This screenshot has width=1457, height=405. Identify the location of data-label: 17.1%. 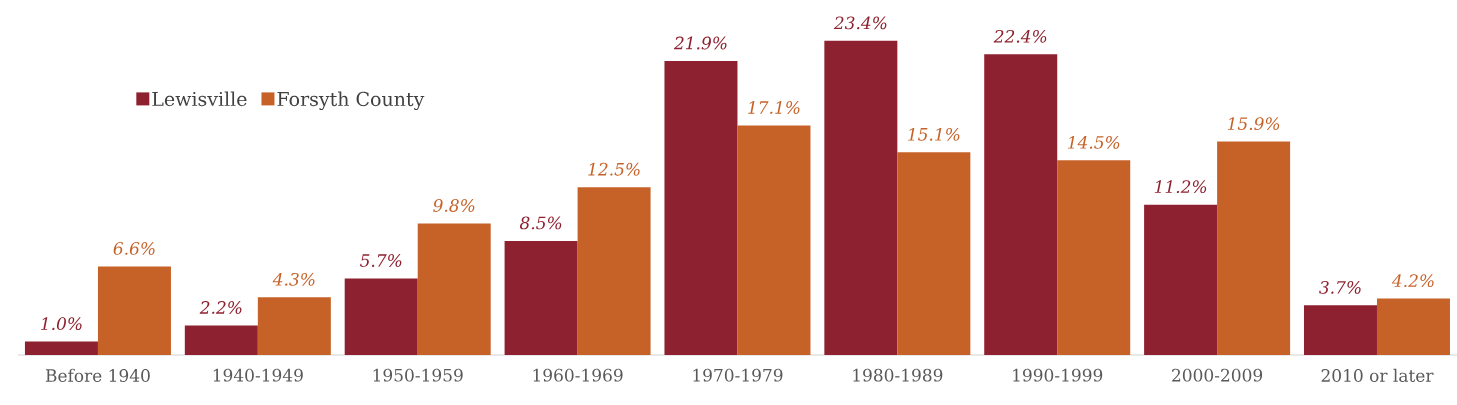
(774, 107).